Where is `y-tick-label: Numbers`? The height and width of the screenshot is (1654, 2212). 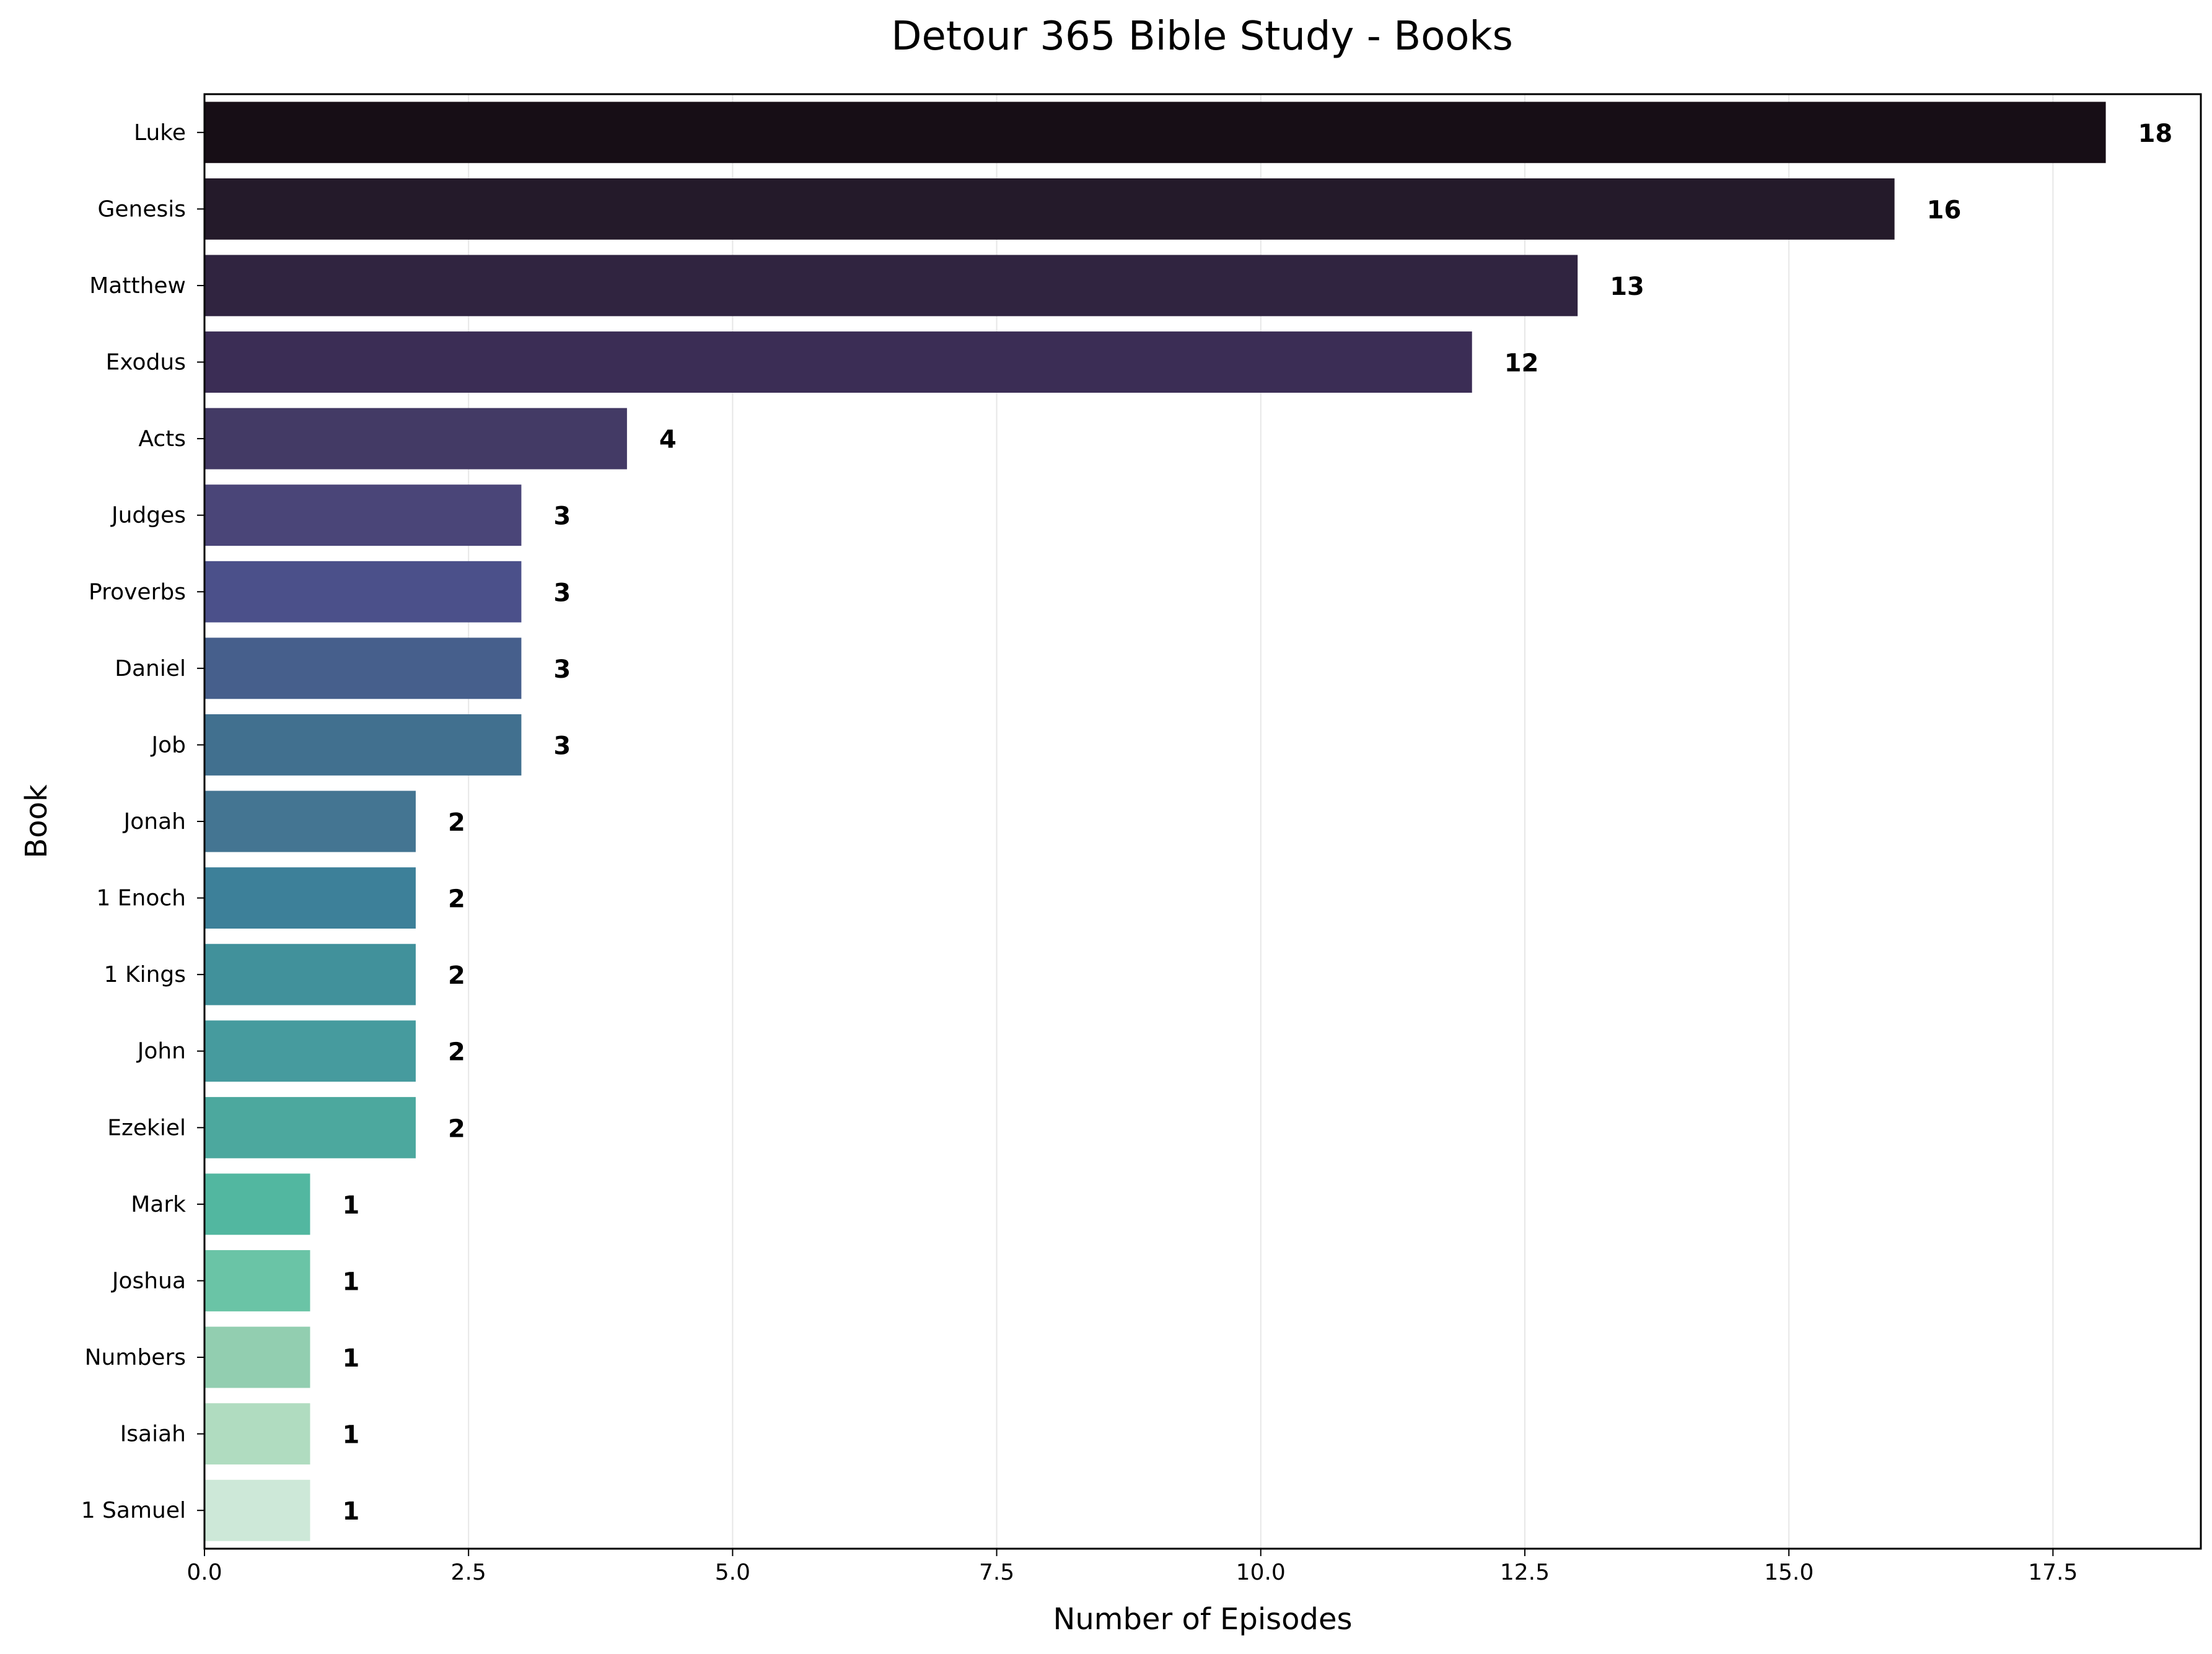 y-tick-label: Numbers is located at coordinates (135, 1357).